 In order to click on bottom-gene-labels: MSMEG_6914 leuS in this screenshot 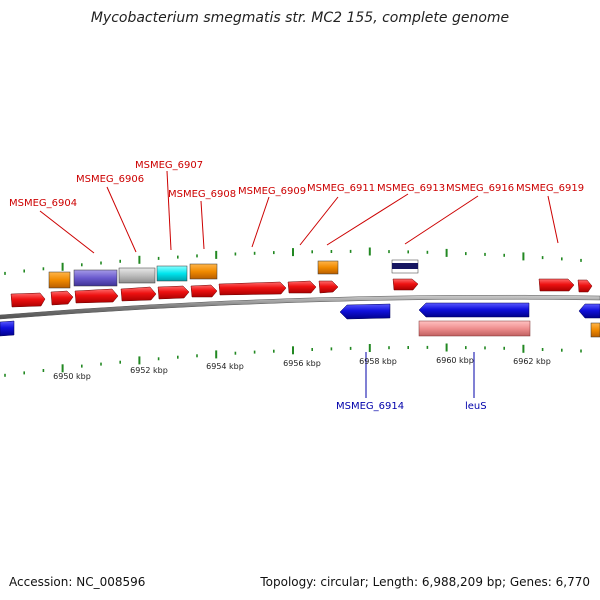, I will do `click(411, 406)`.